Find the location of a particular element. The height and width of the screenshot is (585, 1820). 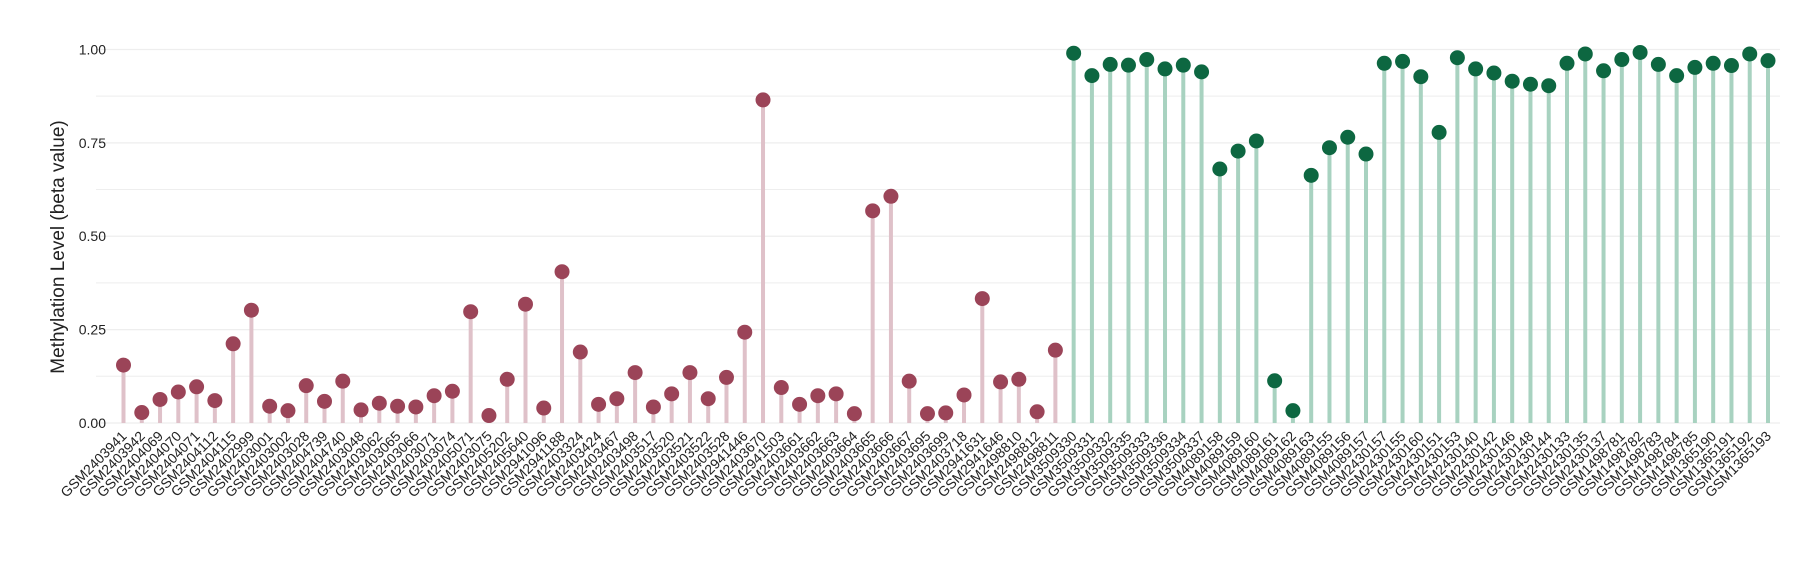

y-tick-label: 0.25 is located at coordinates (92, 330).